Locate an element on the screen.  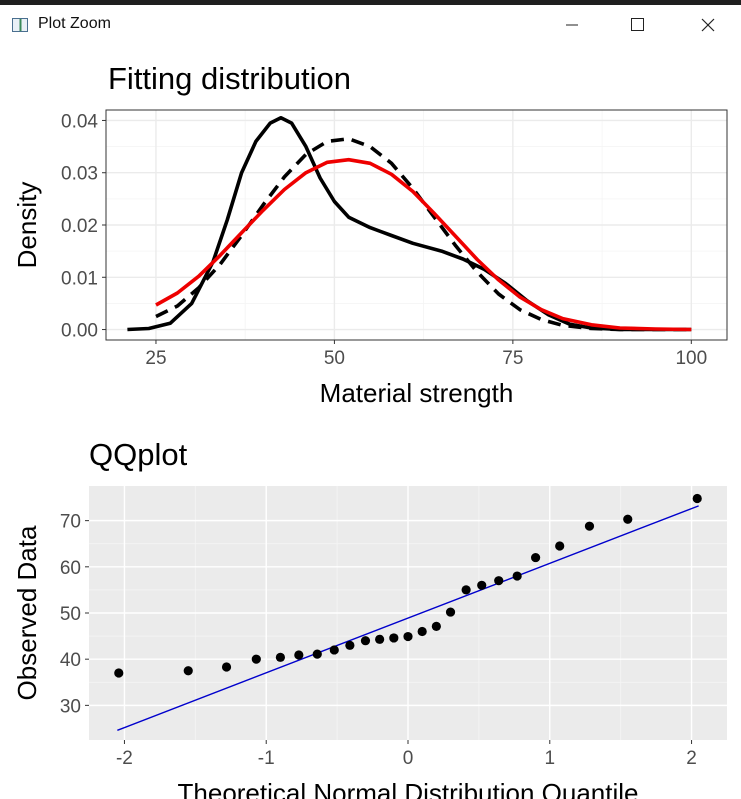
x-tick-label: 1 is located at coordinates (549, 758).